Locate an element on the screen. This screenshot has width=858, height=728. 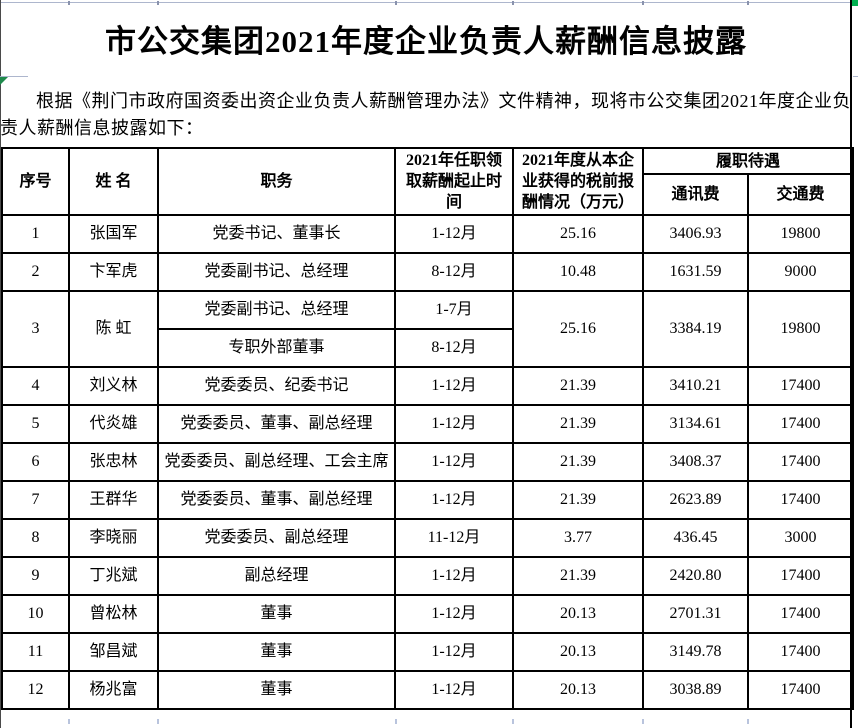
cell-comm: 2701.31 is located at coordinates (695, 614).